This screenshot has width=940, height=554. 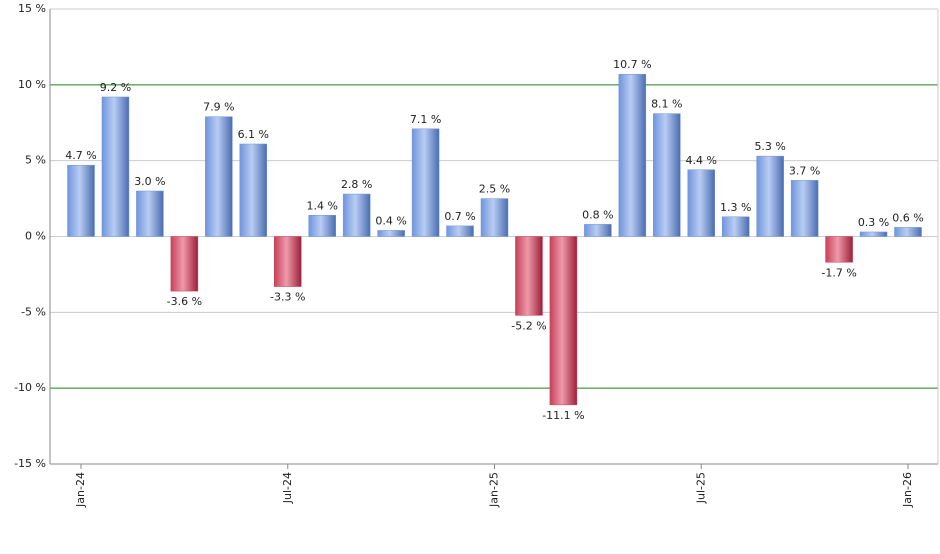 What do you see at coordinates (35, 160) in the screenshot?
I see `y-tick-label: 5 %` at bounding box center [35, 160].